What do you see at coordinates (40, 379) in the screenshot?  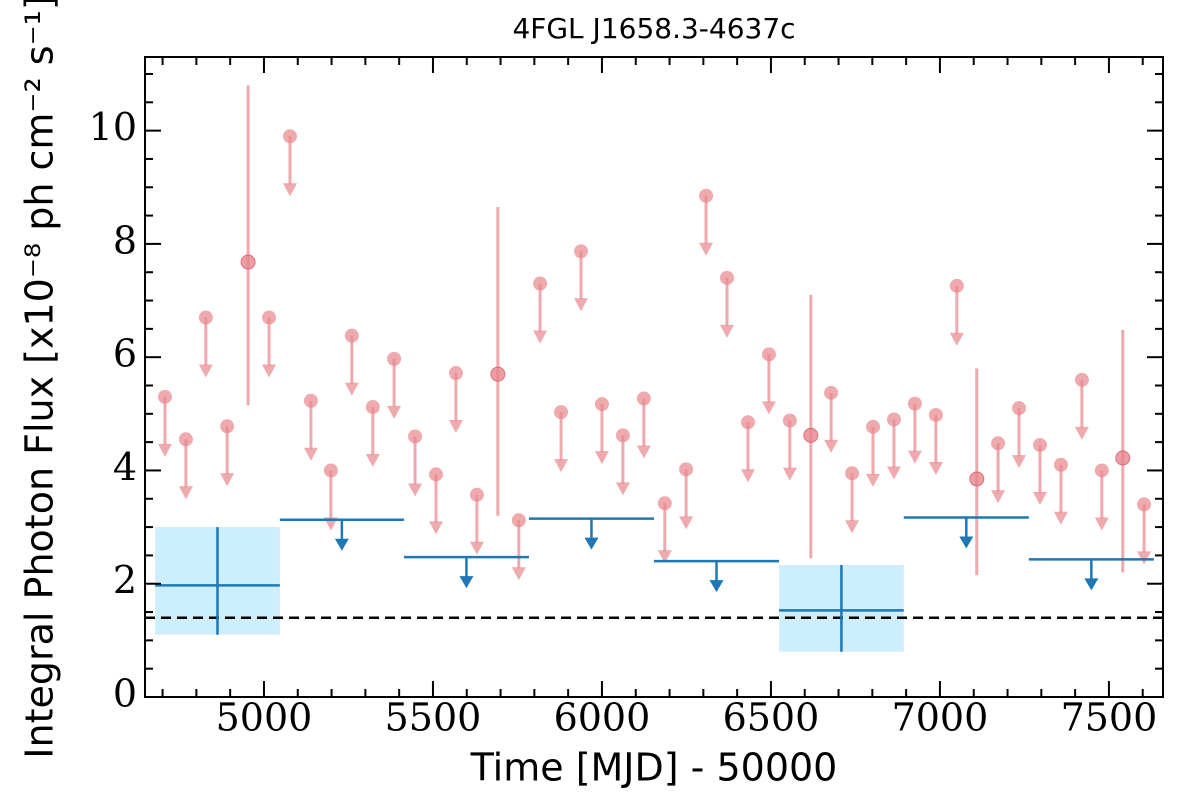 I see `y-axis-label: Integral Photon Flux [x10⁻⁸ ph cm⁻² s⁻¹]` at bounding box center [40, 379].